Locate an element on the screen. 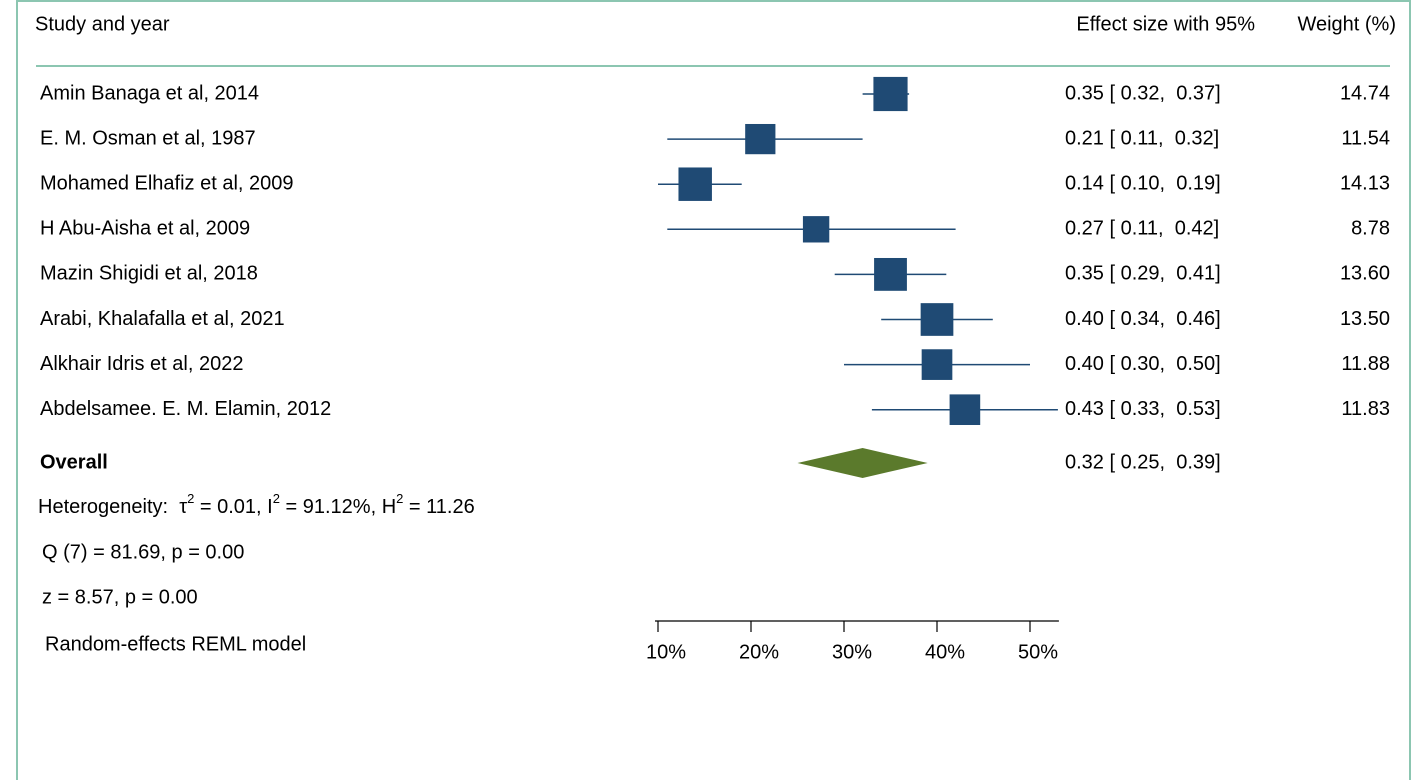 This screenshot has height=780, width=1413. effect-label: 0.21 [ 0.11, 0.32] is located at coordinates (1142, 138).